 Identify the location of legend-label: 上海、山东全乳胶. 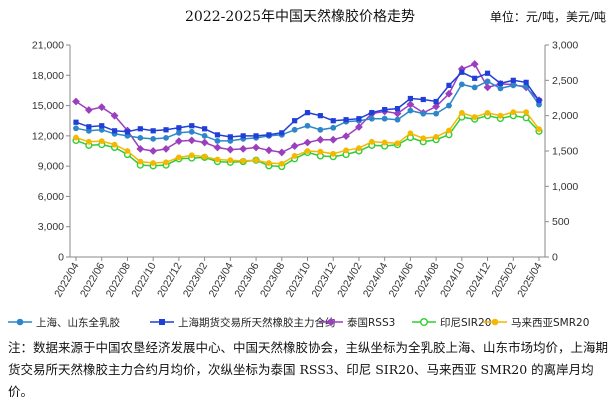
(78, 322).